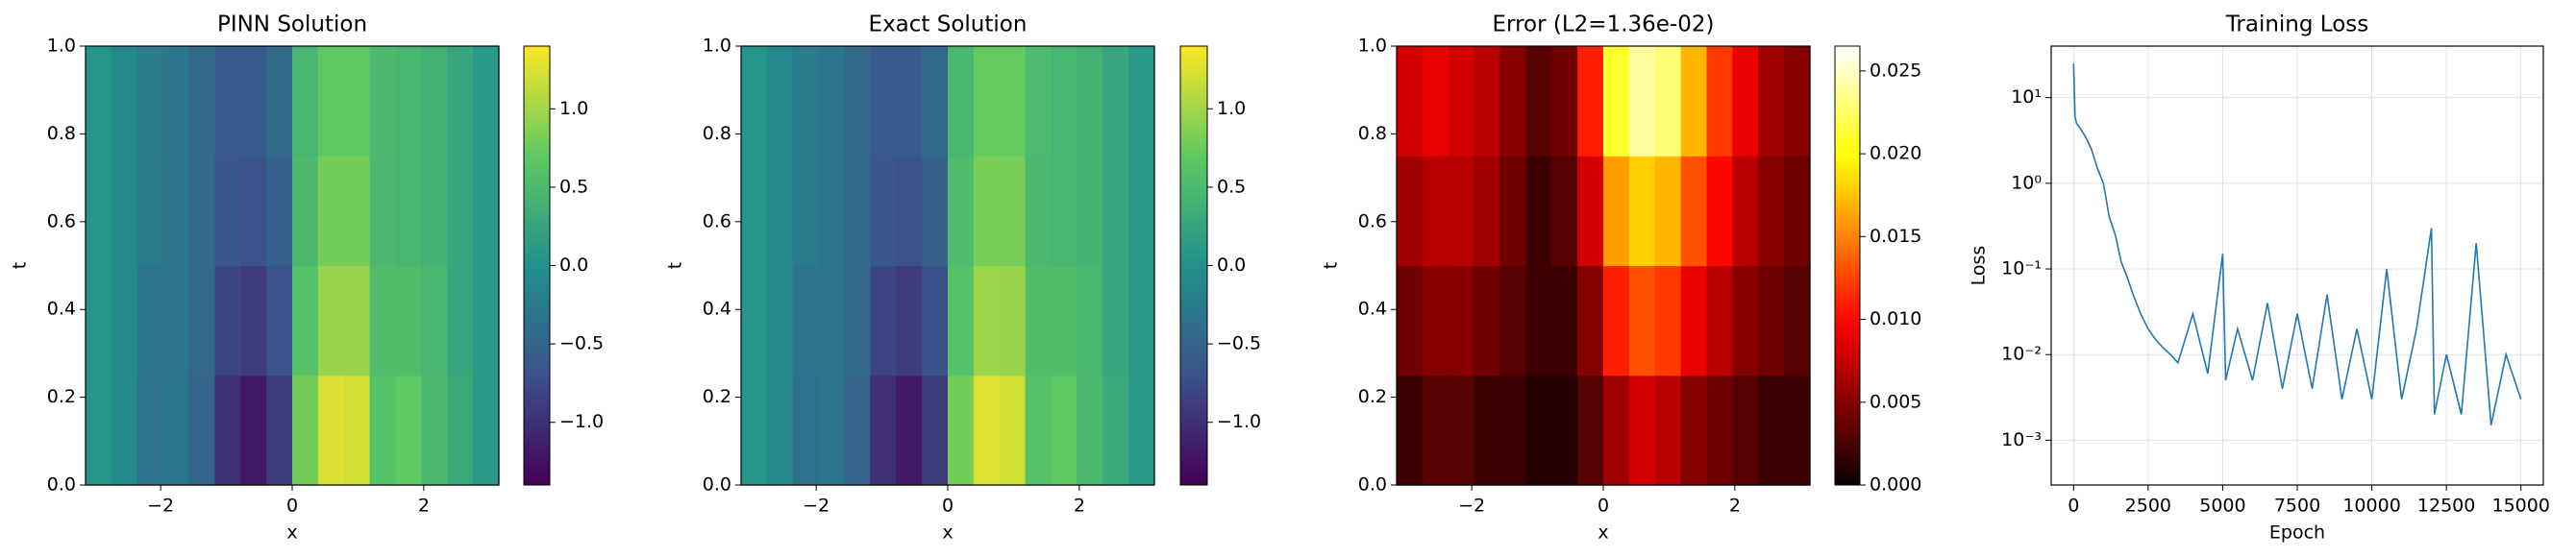 This screenshot has height=558, width=2576. I want to click on colorbar-tick-label: 0.020, so click(1896, 153).